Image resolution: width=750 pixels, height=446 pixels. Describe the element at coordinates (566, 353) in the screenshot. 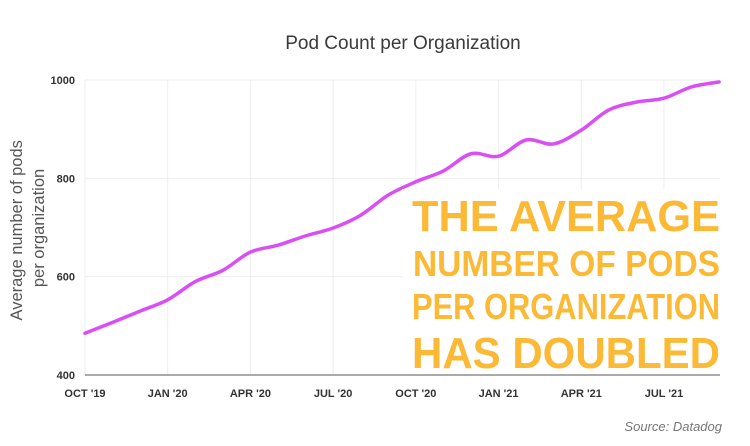

I see `annotation-line-4: HAS DOUBLED` at that location.